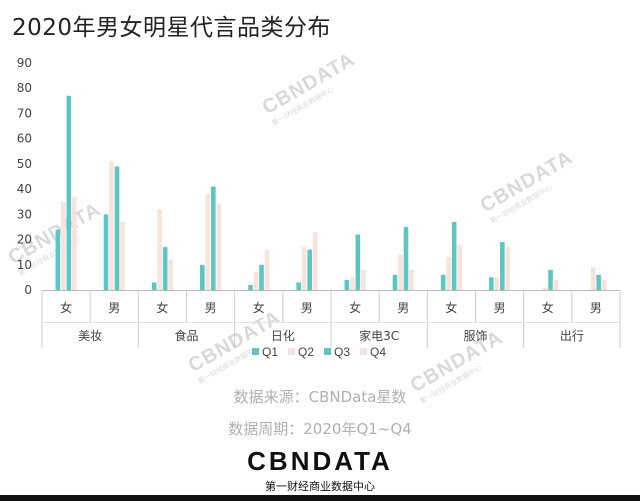 This screenshot has width=640, height=501. I want to click on y-tick-label: 50, so click(24, 164).